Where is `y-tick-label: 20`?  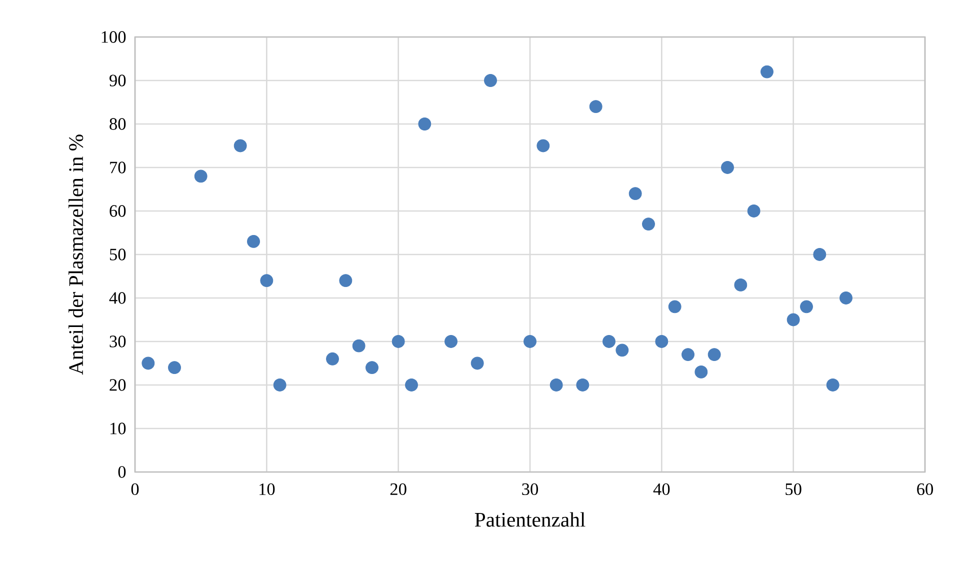
y-tick-label: 20 is located at coordinates (118, 385).